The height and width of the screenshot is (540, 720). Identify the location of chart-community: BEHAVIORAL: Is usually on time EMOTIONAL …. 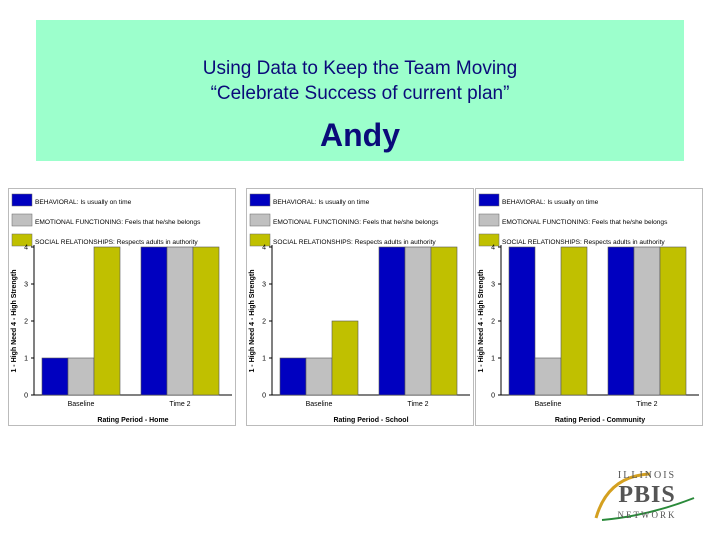
(589, 307).